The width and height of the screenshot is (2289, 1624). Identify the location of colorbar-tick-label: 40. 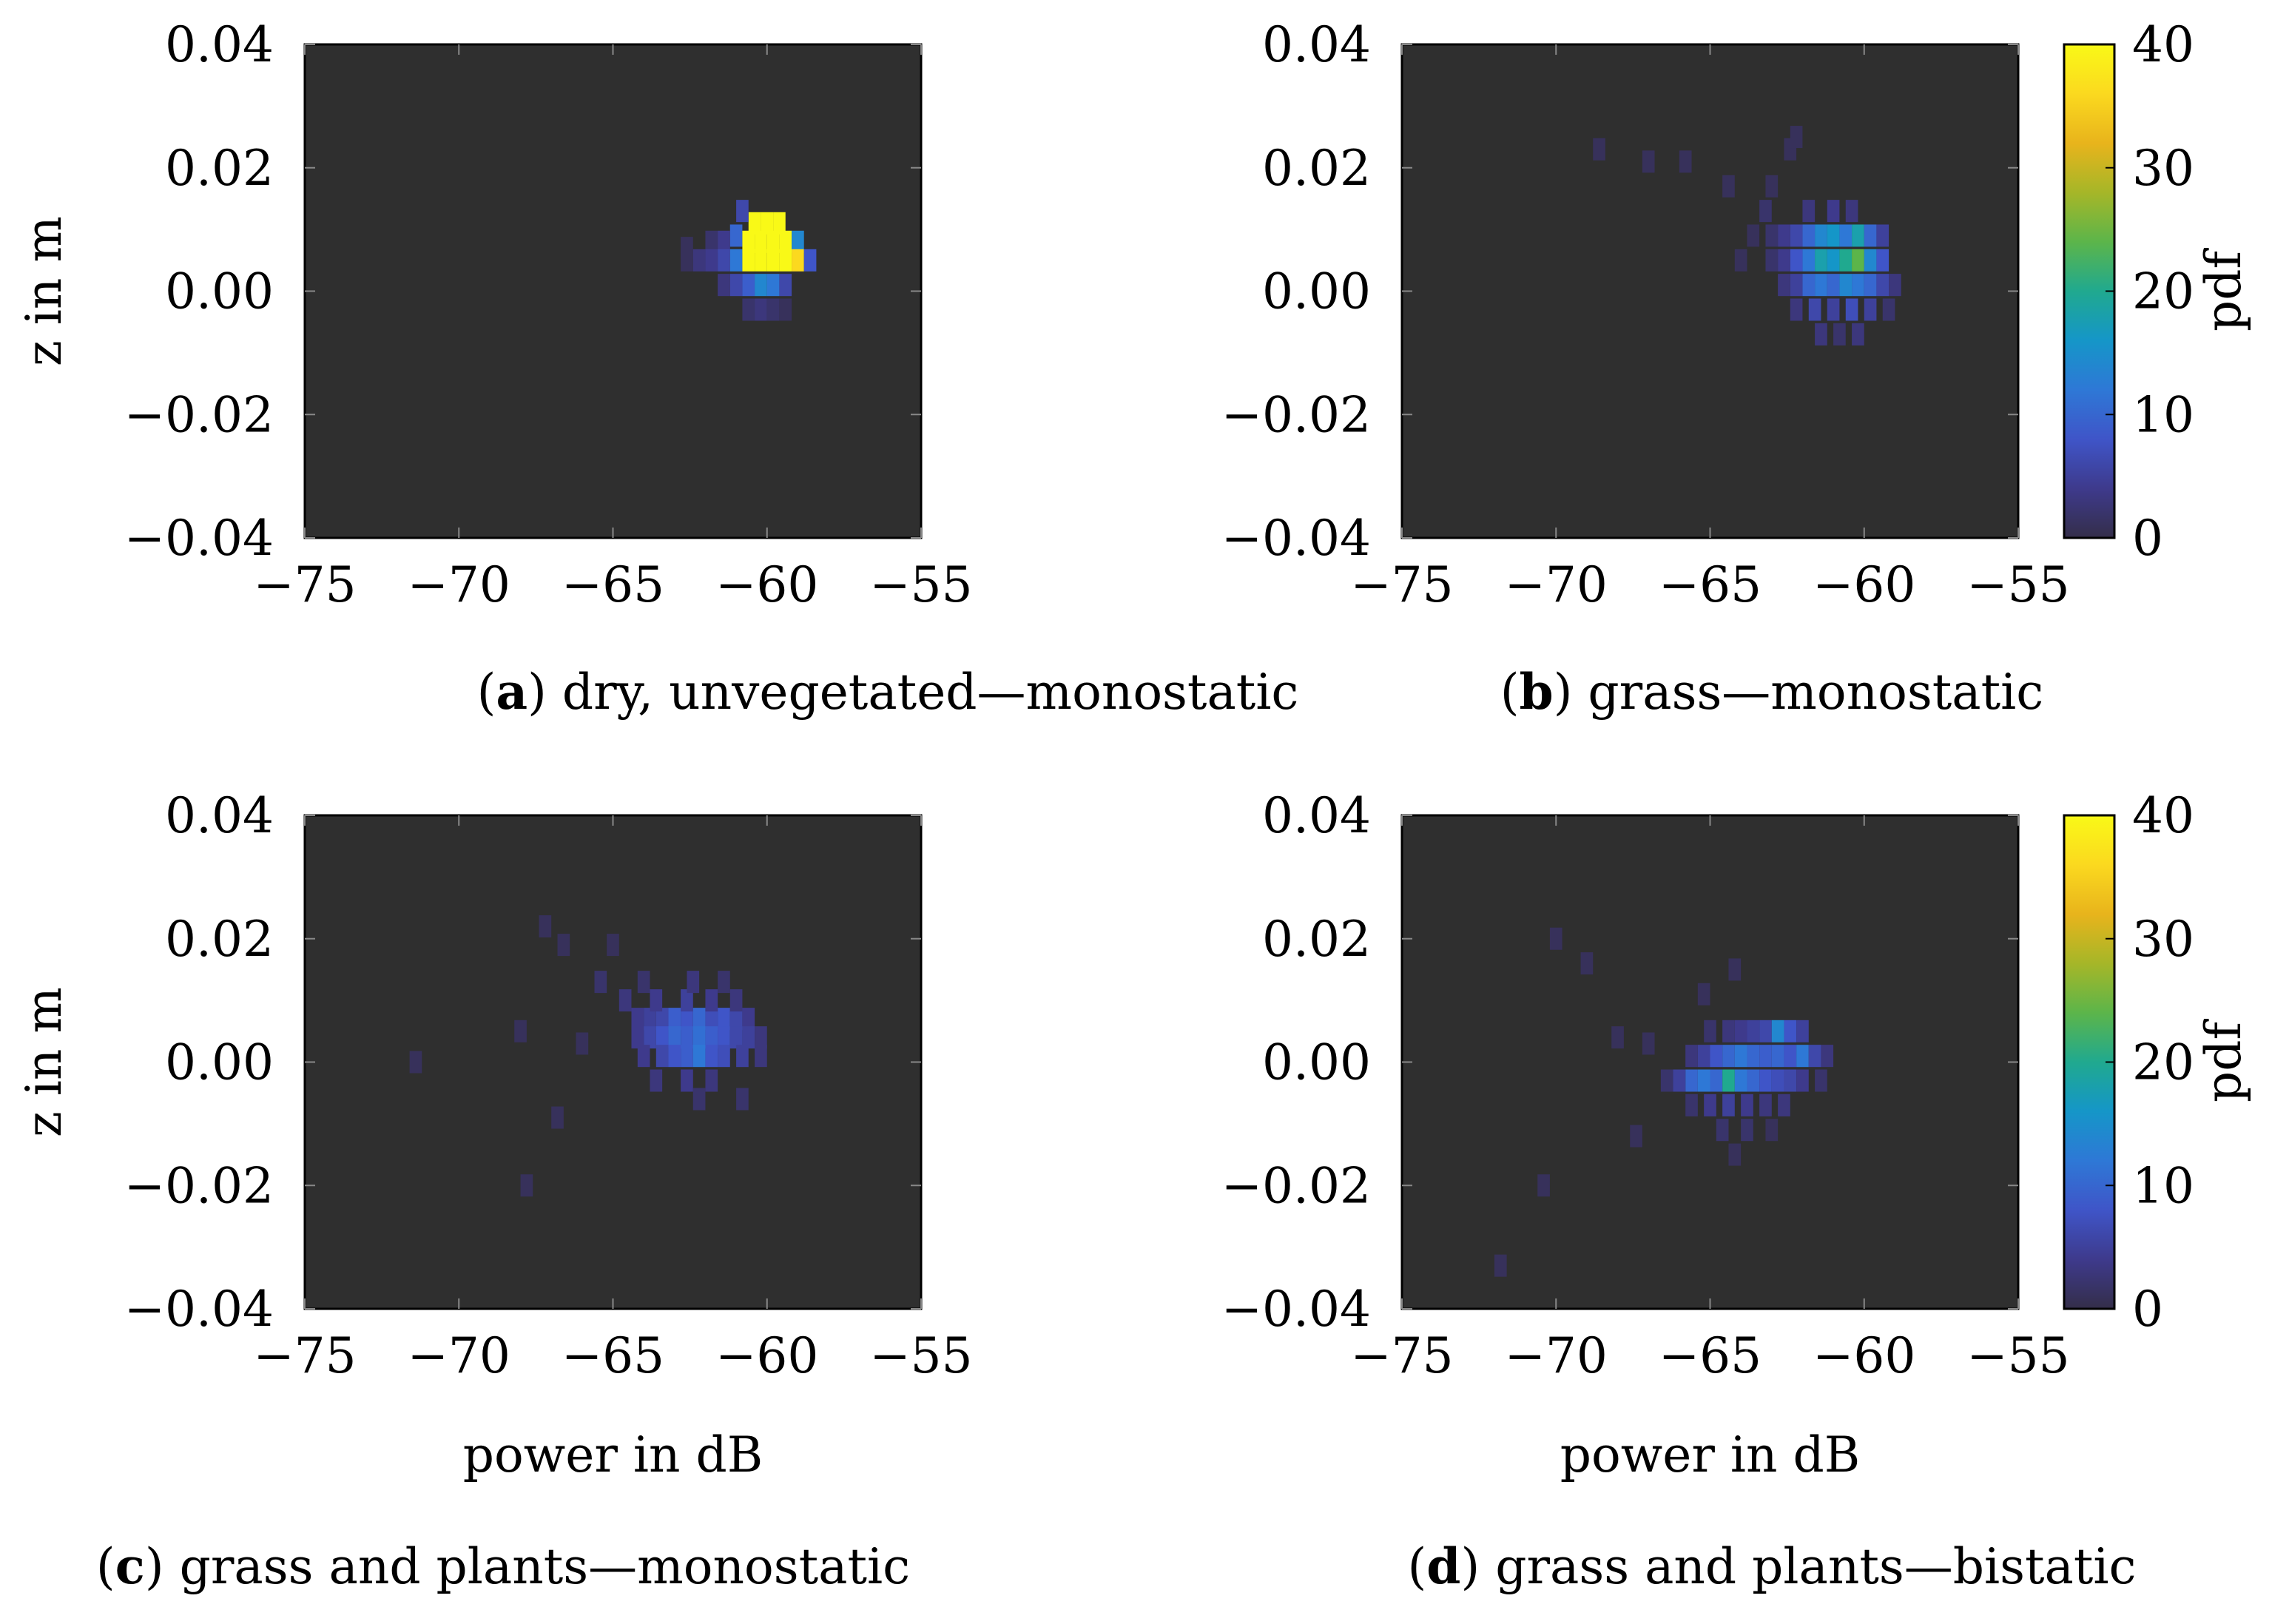
(2163, 44).